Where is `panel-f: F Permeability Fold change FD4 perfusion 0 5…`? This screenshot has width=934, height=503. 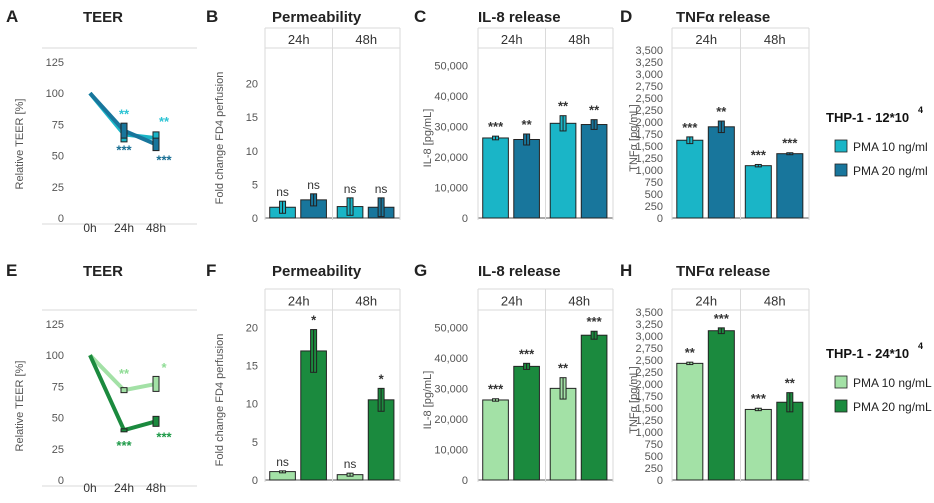
panel-f: F Permeability Fold change FD4 perfusion 0 5… is located at coordinates (303, 374).